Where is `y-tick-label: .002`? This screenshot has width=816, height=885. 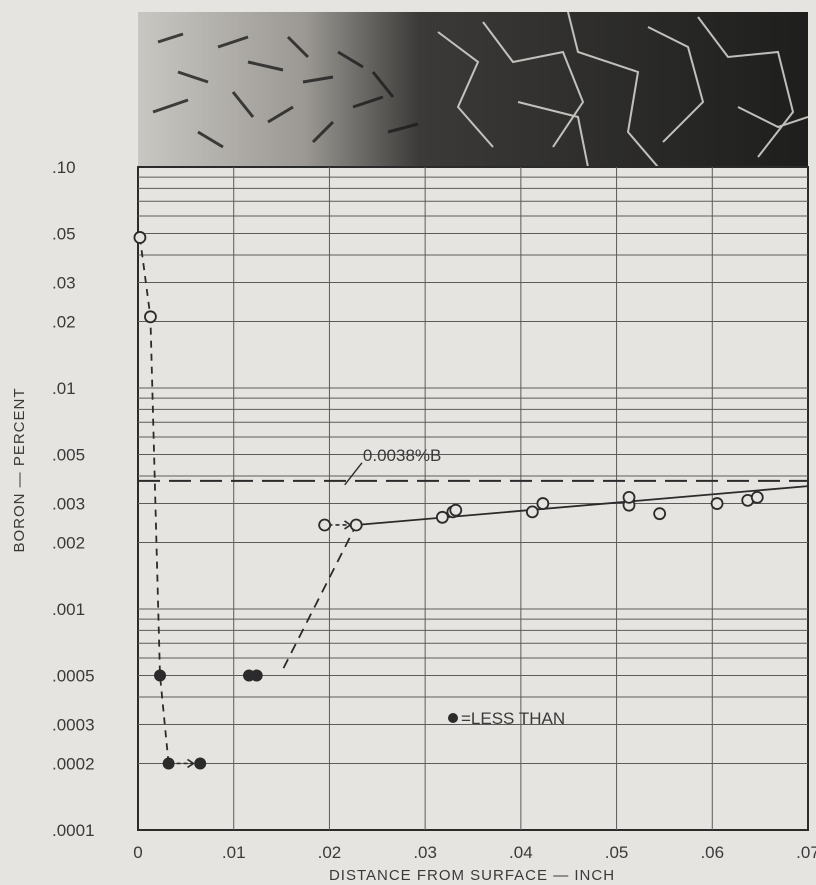 y-tick-label: .002 is located at coordinates (68, 542).